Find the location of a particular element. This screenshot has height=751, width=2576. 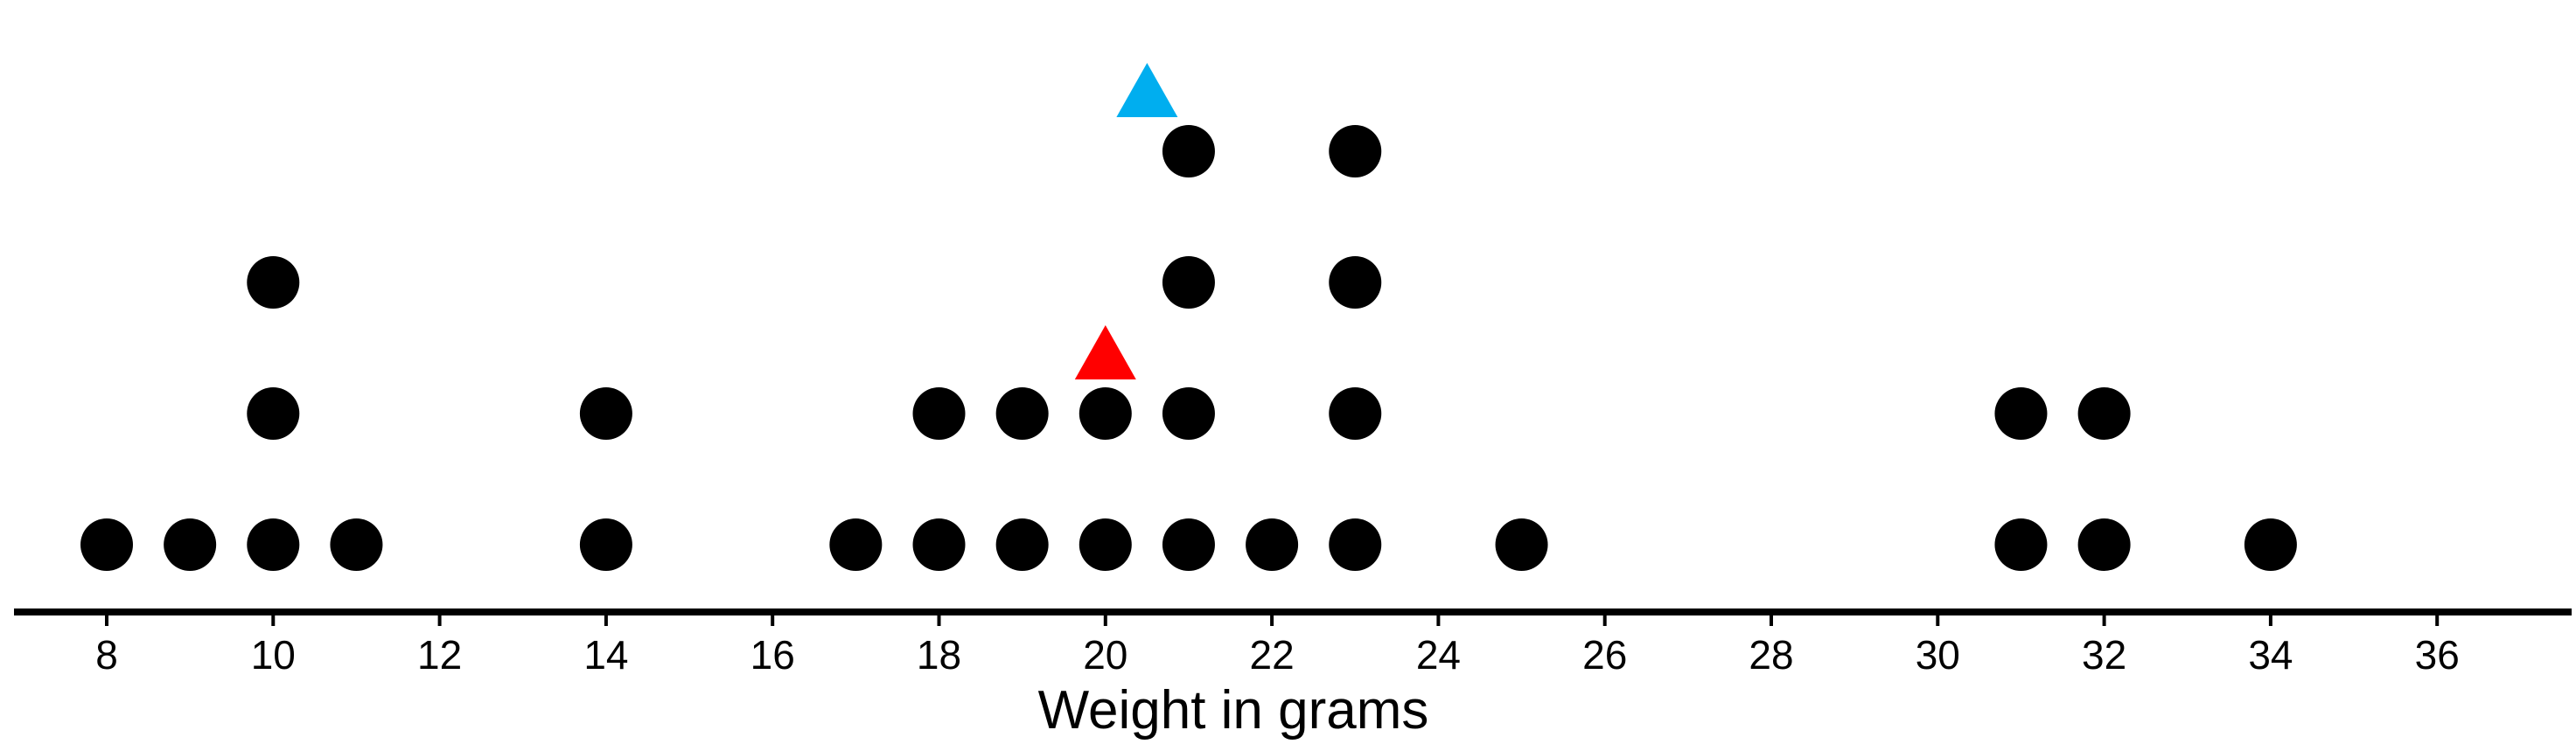

x-tick-label: 32 is located at coordinates (2104, 655).